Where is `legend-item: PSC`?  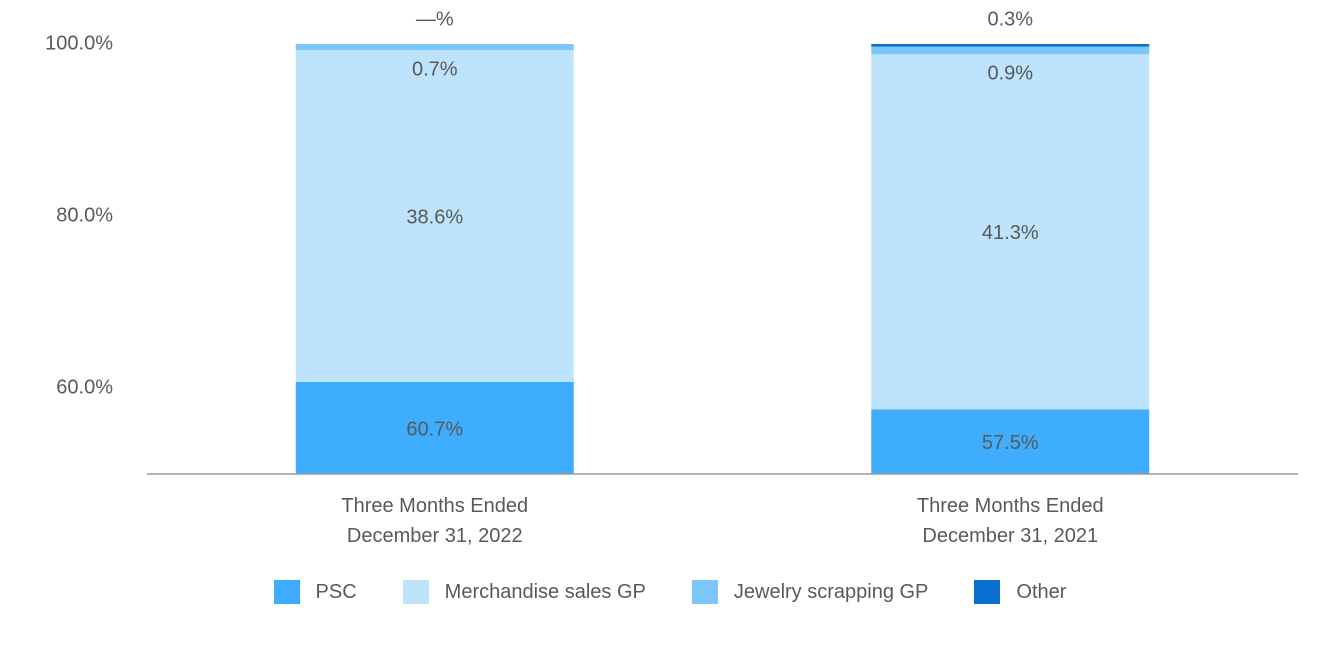 legend-item: PSC is located at coordinates (315, 592).